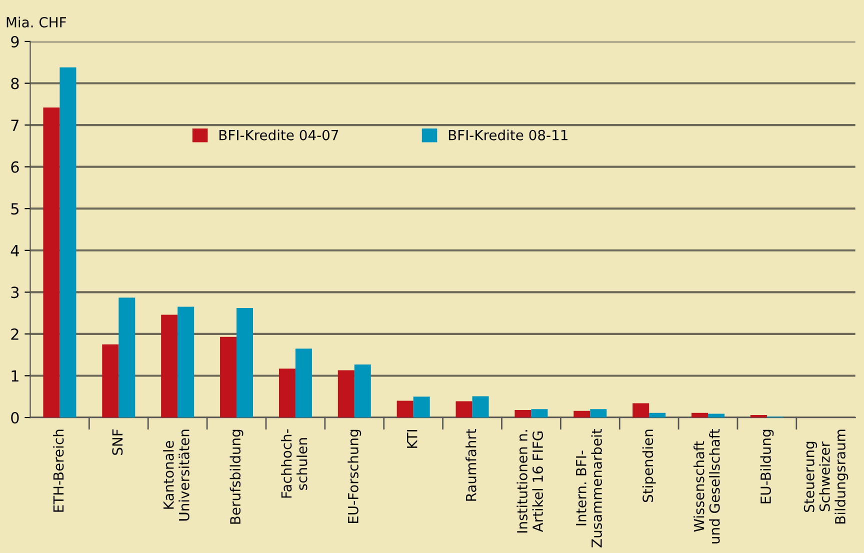 The width and height of the screenshot is (864, 553). What do you see at coordinates (508, 135) in the screenshot?
I see `legend-label: BFI-Kredite 08-11` at bounding box center [508, 135].